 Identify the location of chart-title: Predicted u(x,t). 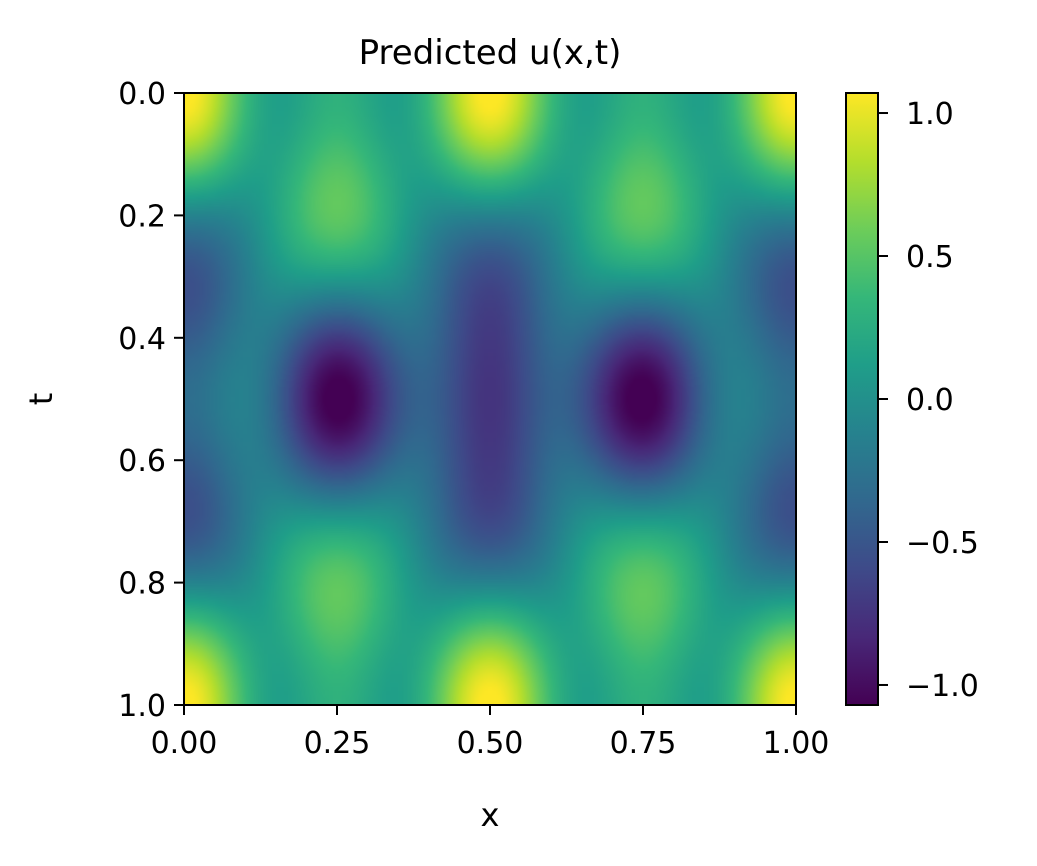
(490, 53).